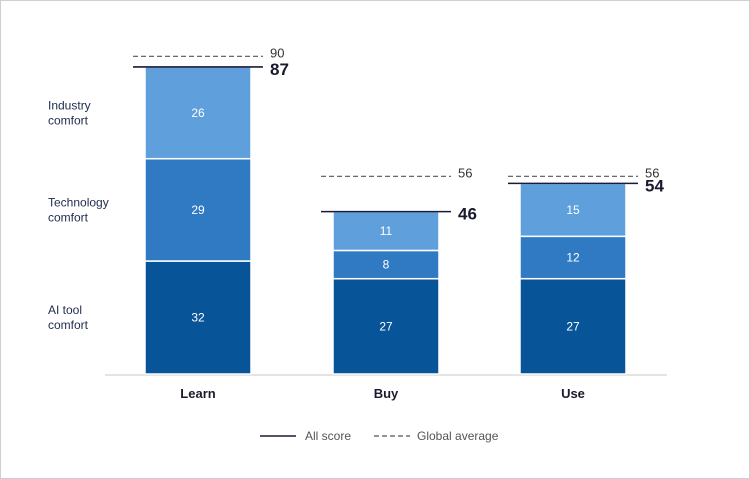 The width and height of the screenshot is (750, 479). I want to click on data-label-buy-3: 11, so click(386, 231).